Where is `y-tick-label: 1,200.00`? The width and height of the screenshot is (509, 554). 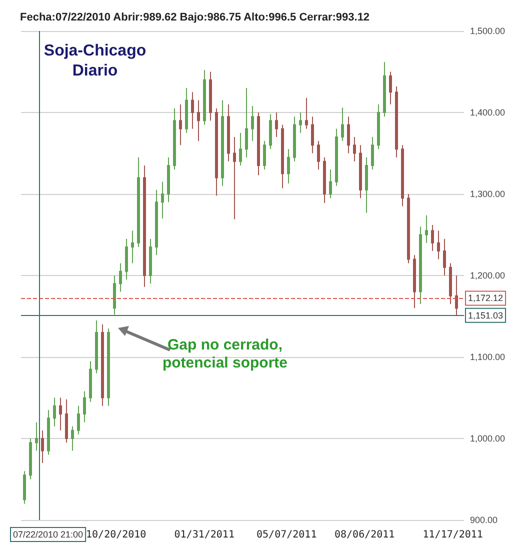 y-tick-label: 1,200.00 is located at coordinates (488, 275).